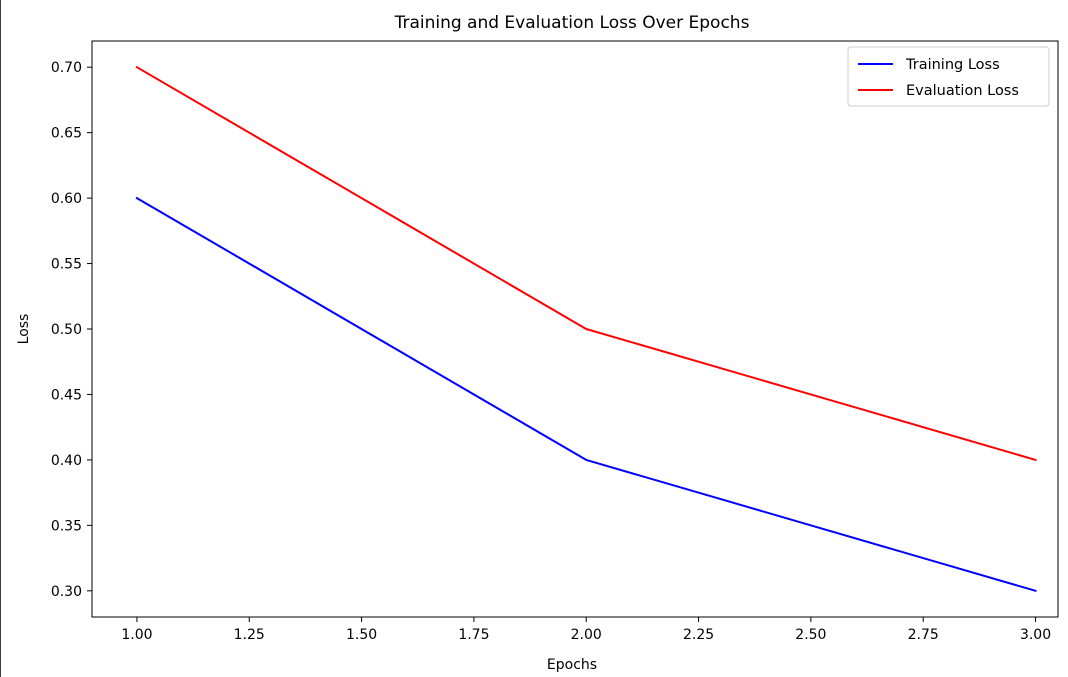  I want to click on y-tick-label: 0.55, so click(66, 265).